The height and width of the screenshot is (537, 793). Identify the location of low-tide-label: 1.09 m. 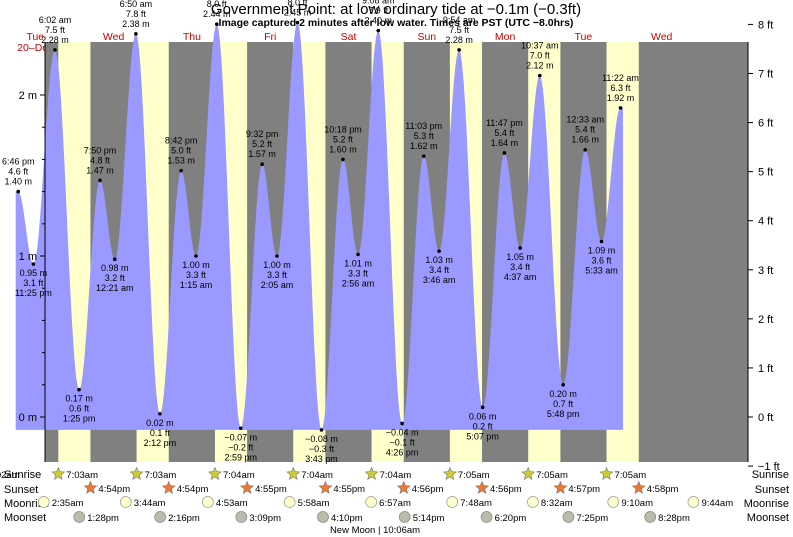
(602, 251).